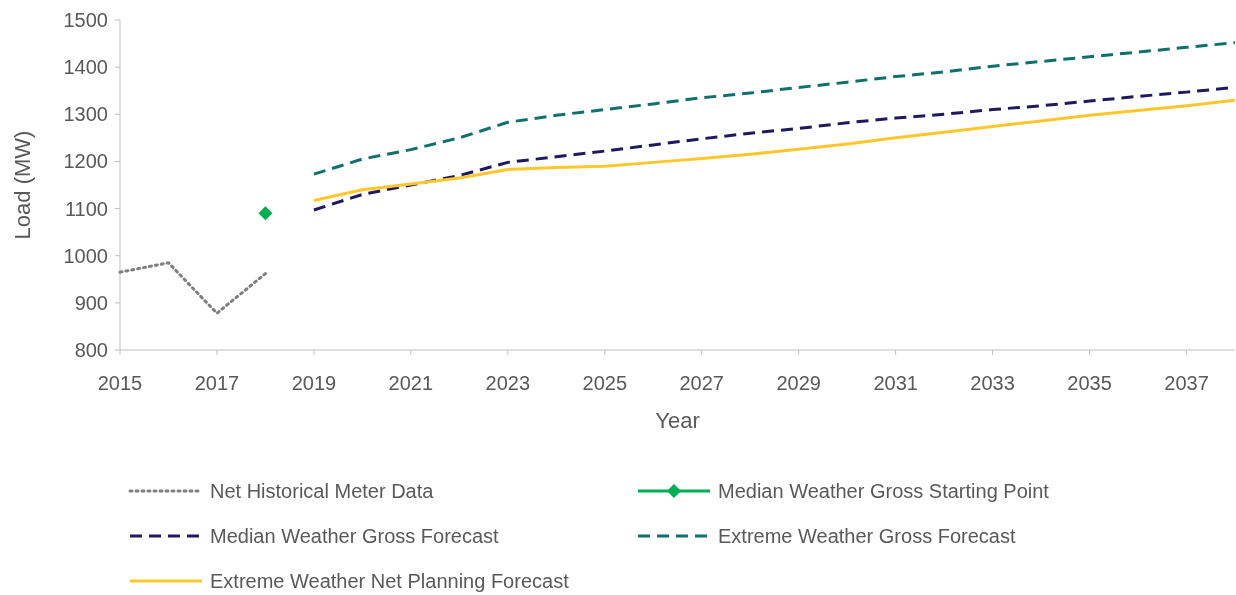 The image size is (1236, 595). Describe the element at coordinates (411, 383) in the screenshot. I see `x-tick-label: 2021` at that location.